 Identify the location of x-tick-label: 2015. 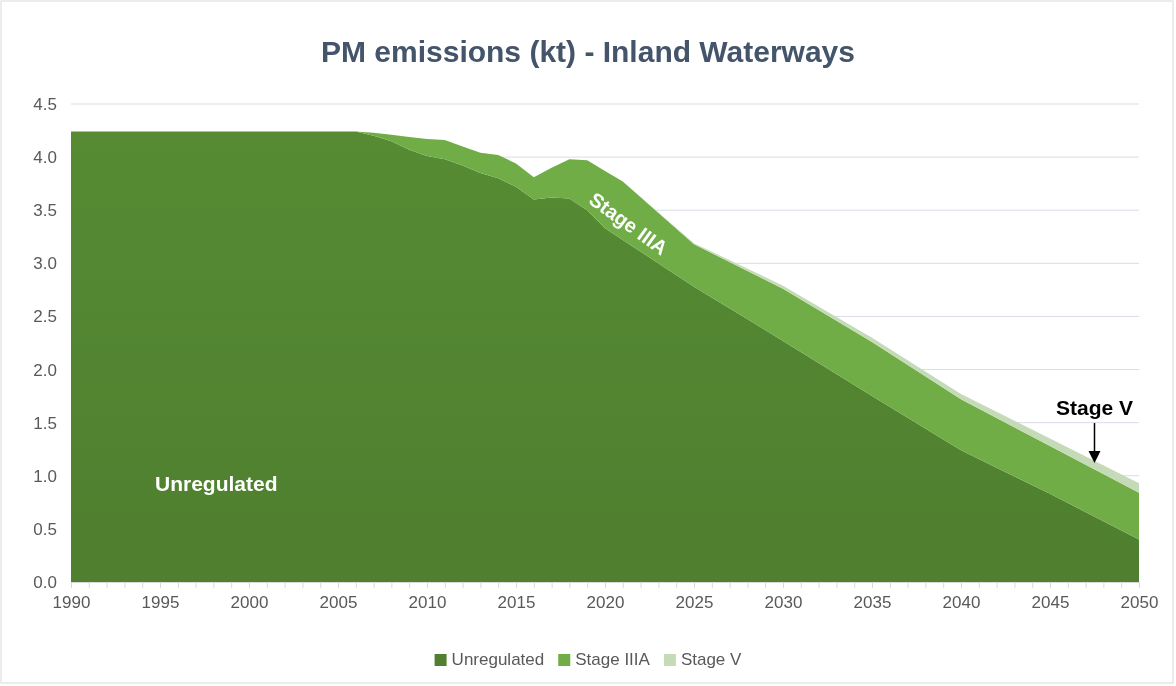
(516, 602).